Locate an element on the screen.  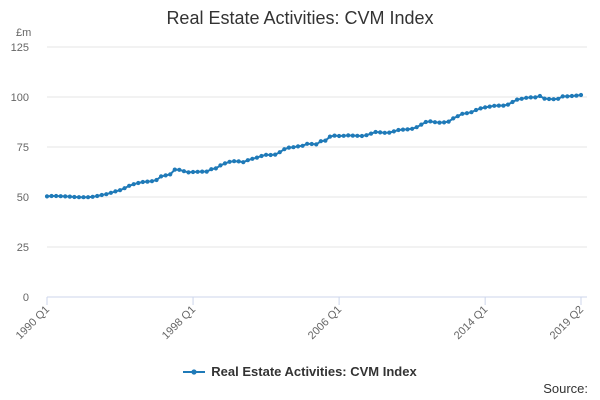
y-tick-label: 125 is located at coordinates (20, 48).